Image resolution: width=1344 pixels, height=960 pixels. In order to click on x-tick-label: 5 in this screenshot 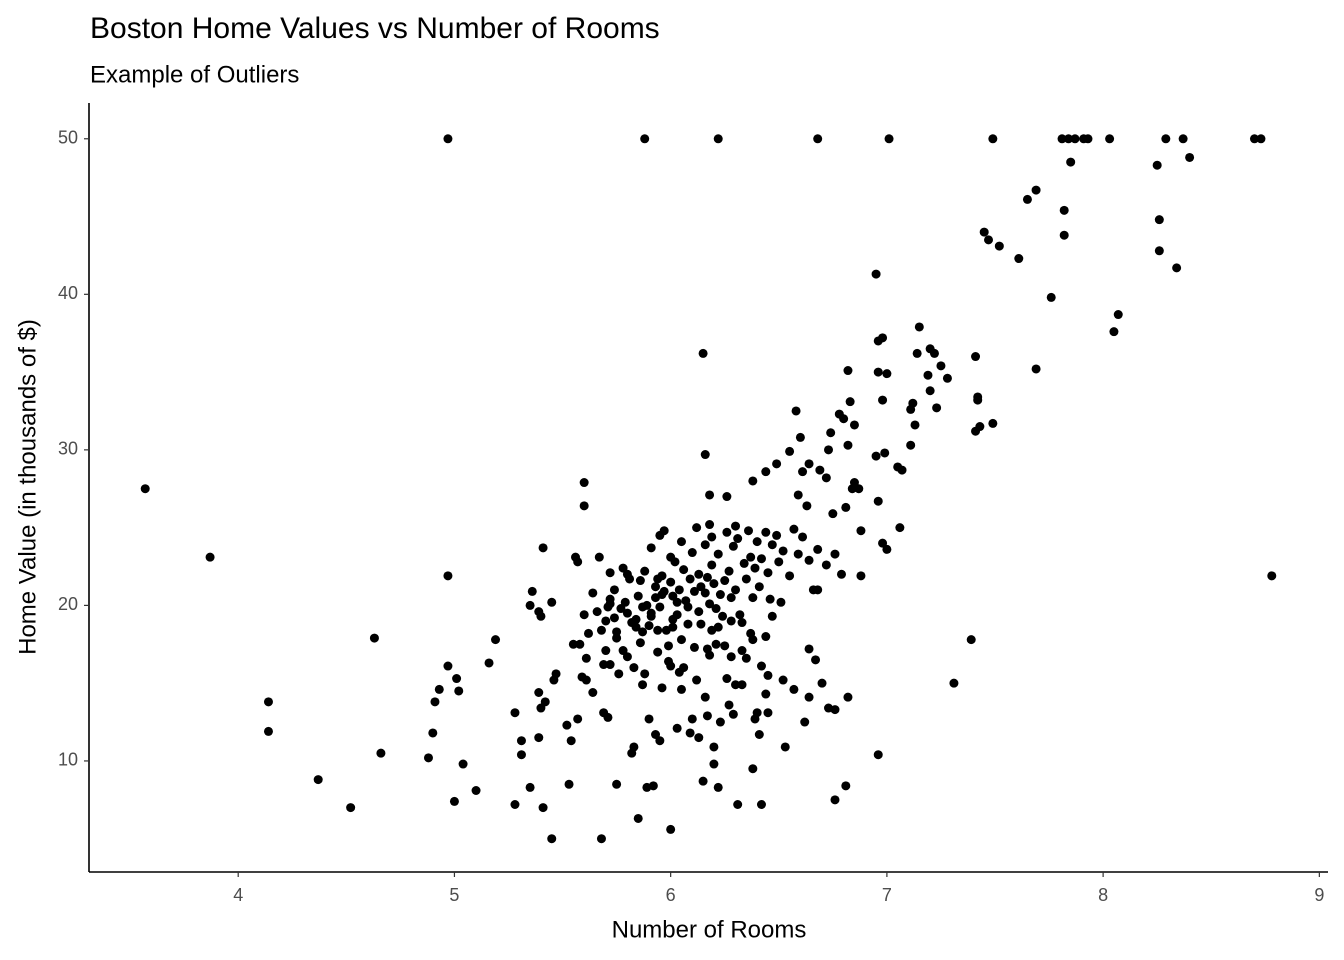, I will do `click(454, 895)`.